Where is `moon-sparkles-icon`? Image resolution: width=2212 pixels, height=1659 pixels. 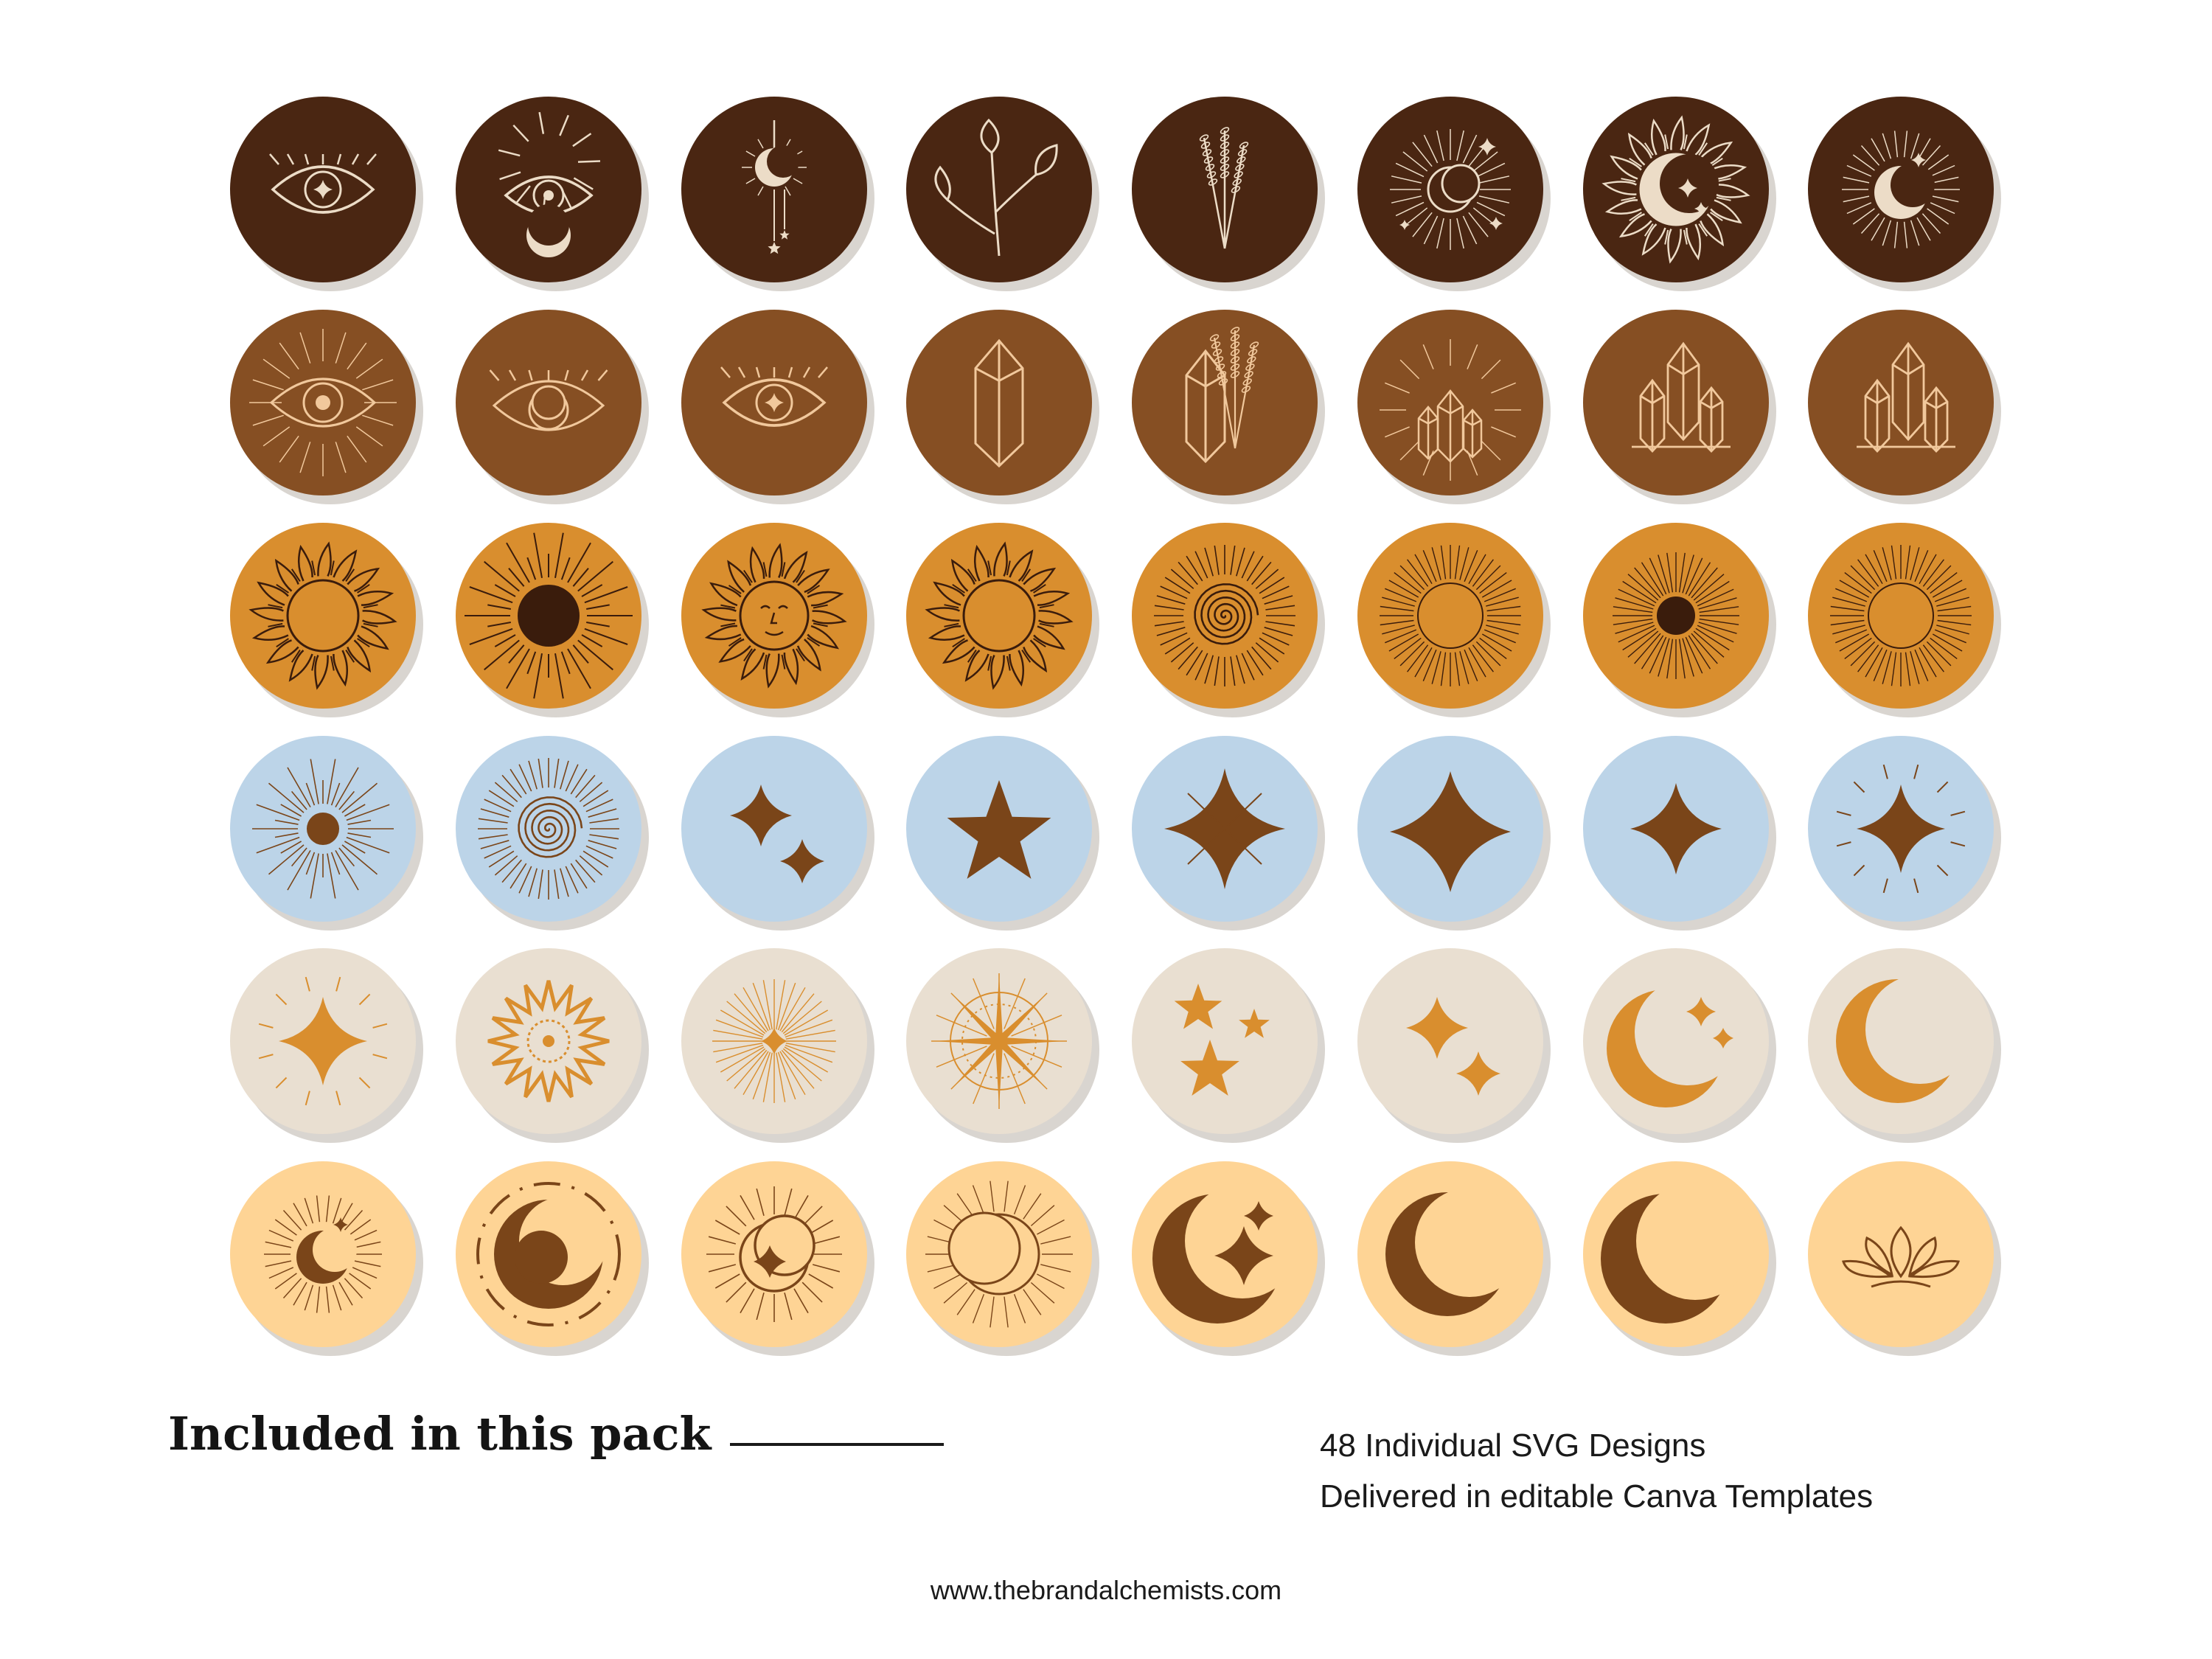 moon-sparkles-icon is located at coordinates (1674, 1043).